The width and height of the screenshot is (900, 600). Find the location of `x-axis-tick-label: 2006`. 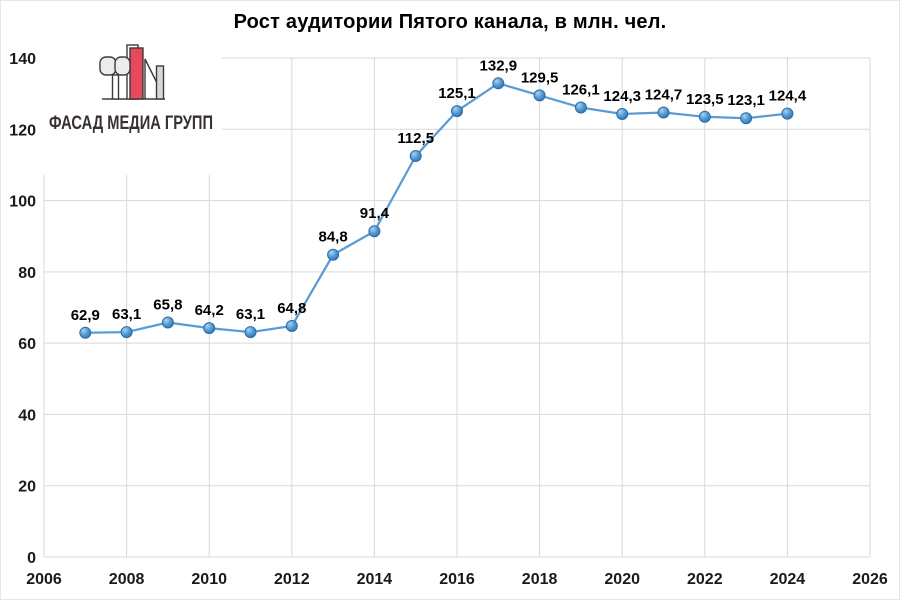

x-axis-tick-label: 2006 is located at coordinates (44, 579).